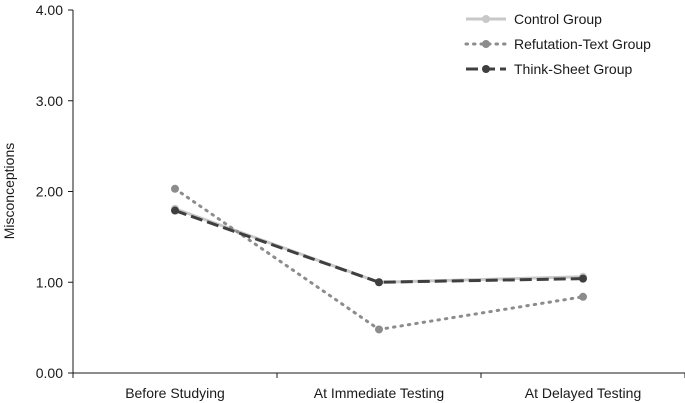 The image size is (685, 403). What do you see at coordinates (9, 191) in the screenshot?
I see `y-axis-title: Misconceptions` at bounding box center [9, 191].